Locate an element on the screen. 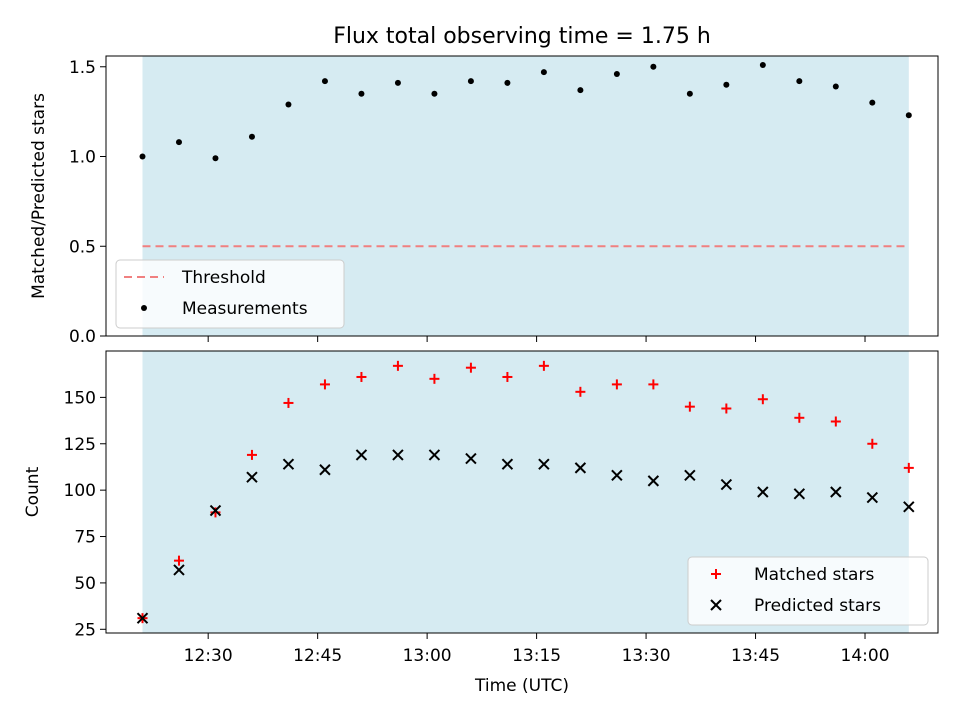 Image resolution: width=960 pixels, height=720 pixels. bottom-series-1-point-13-stroke-b is located at coordinates (617, 475).